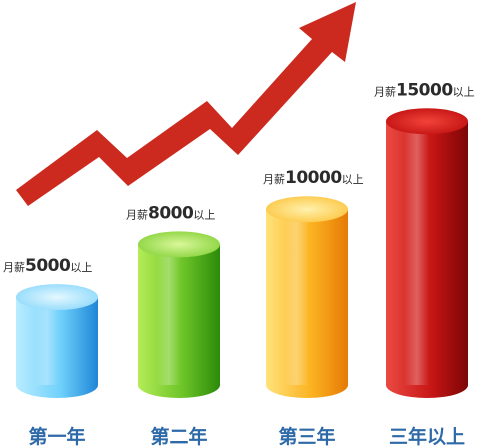 This screenshot has width=480, height=448. I want to click on data-label-4: 月薪15000以上, so click(424, 90).